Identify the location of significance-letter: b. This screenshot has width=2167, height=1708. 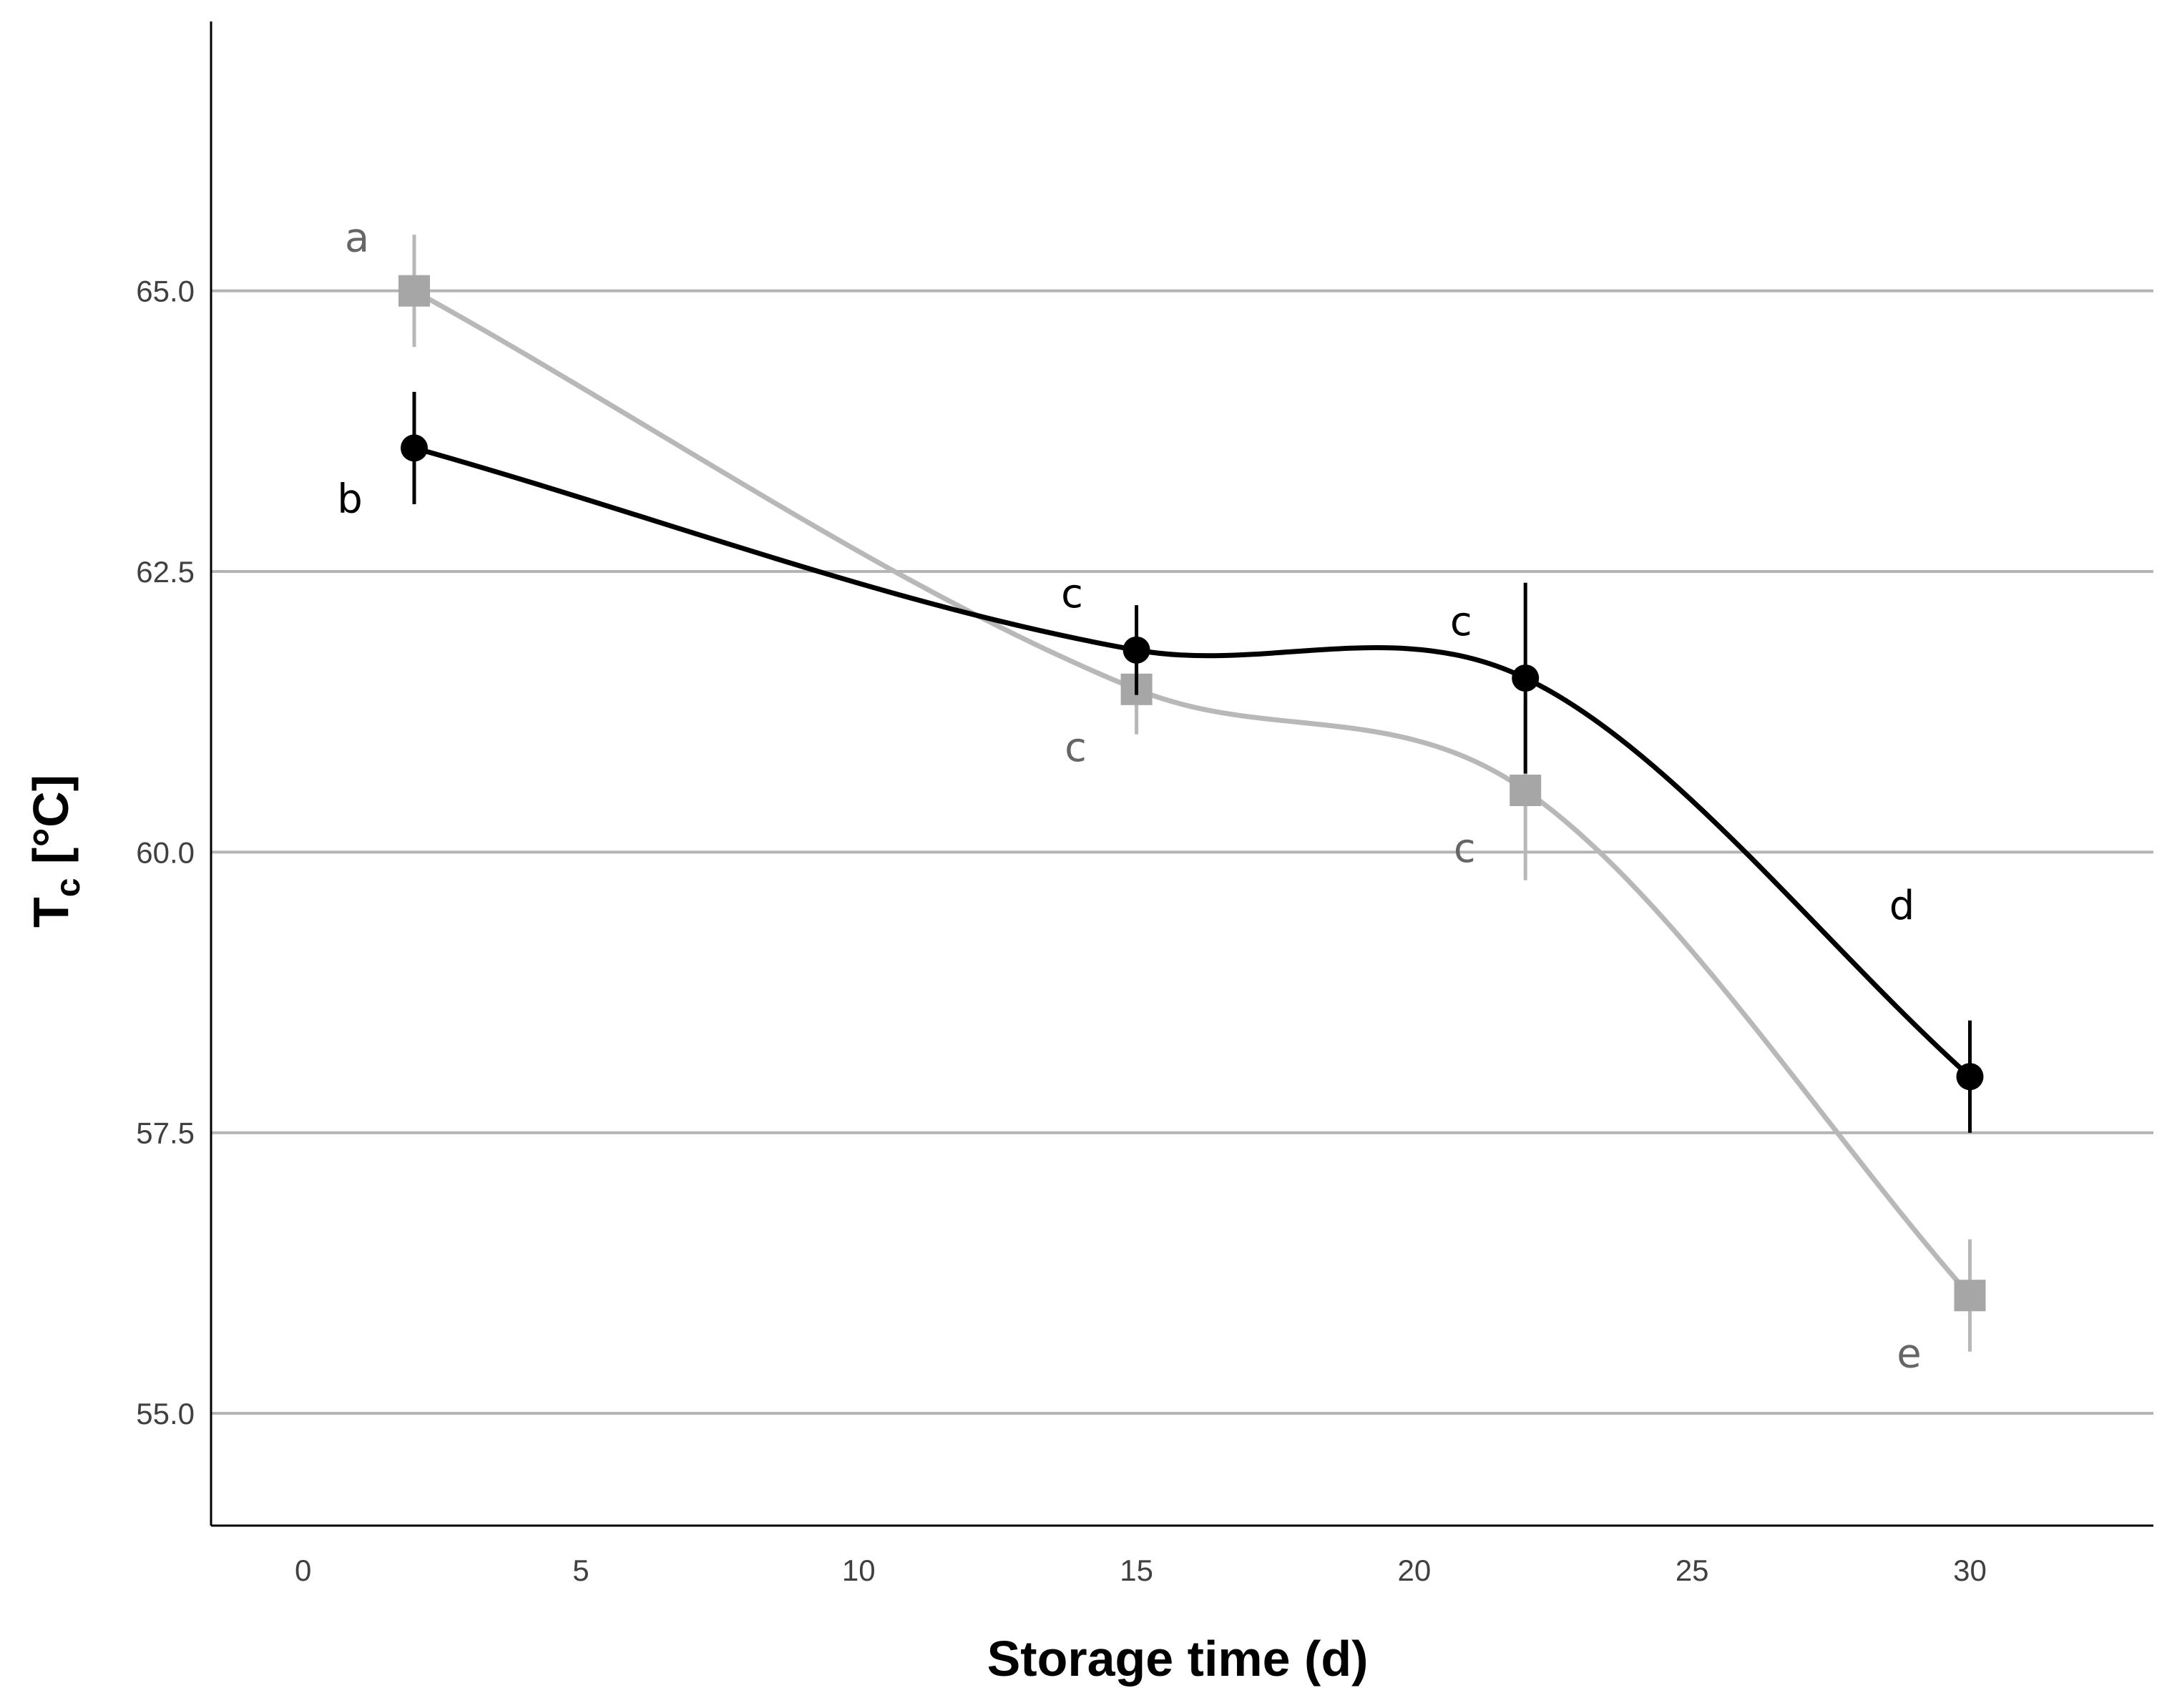
(350, 499).